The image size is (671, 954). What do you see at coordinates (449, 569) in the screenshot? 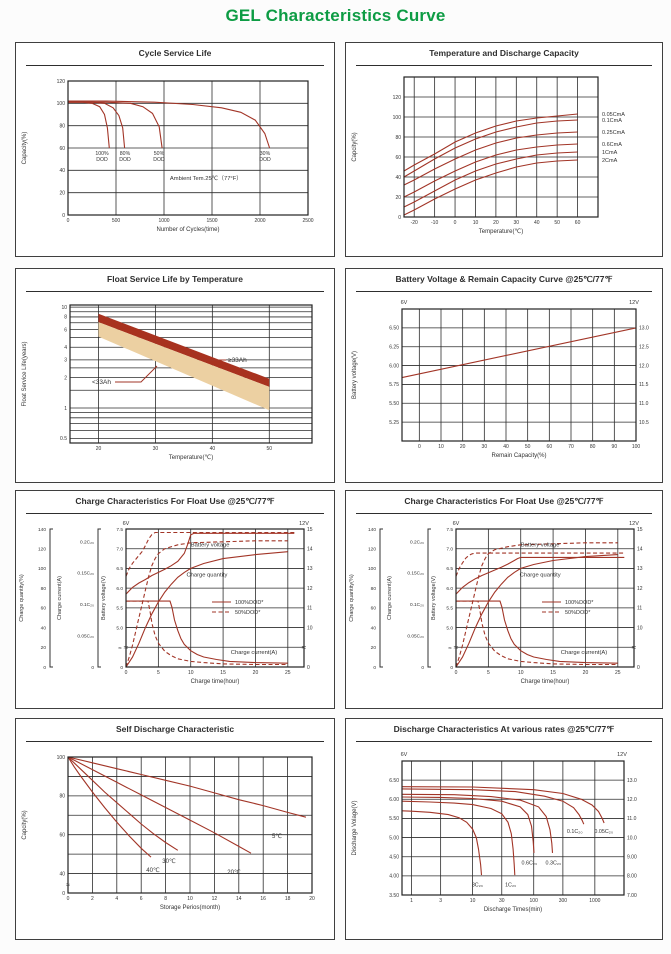
I see `svg-text: 6.5` at bounding box center [449, 569].